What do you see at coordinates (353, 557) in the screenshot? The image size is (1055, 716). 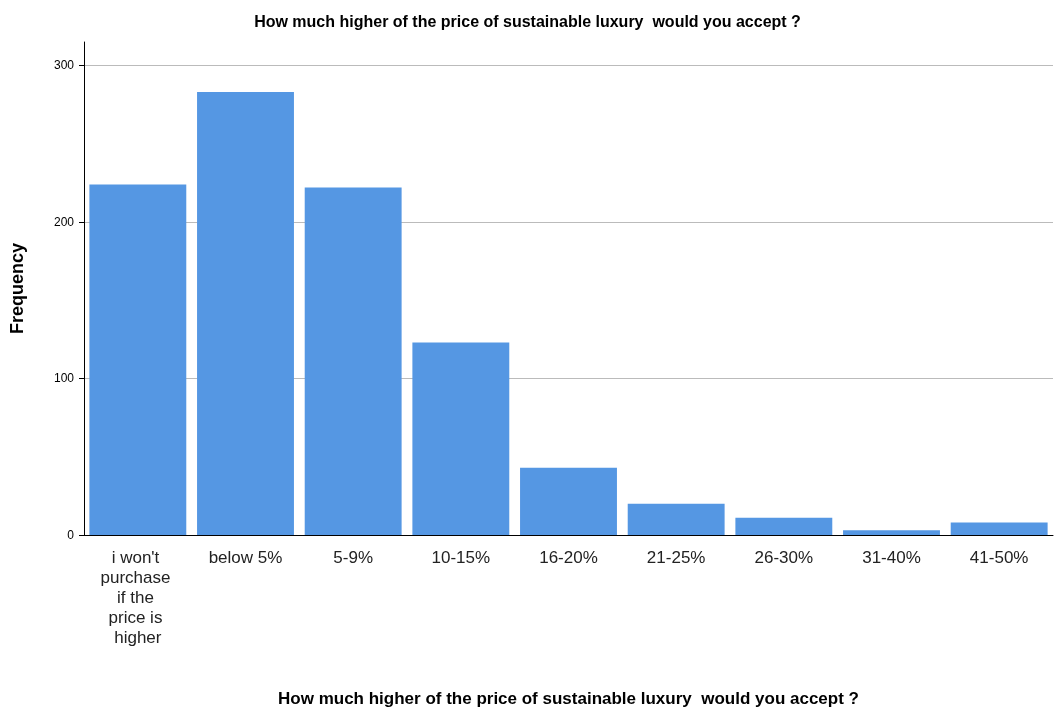 I see `x-tick-label: 5-9%` at bounding box center [353, 557].